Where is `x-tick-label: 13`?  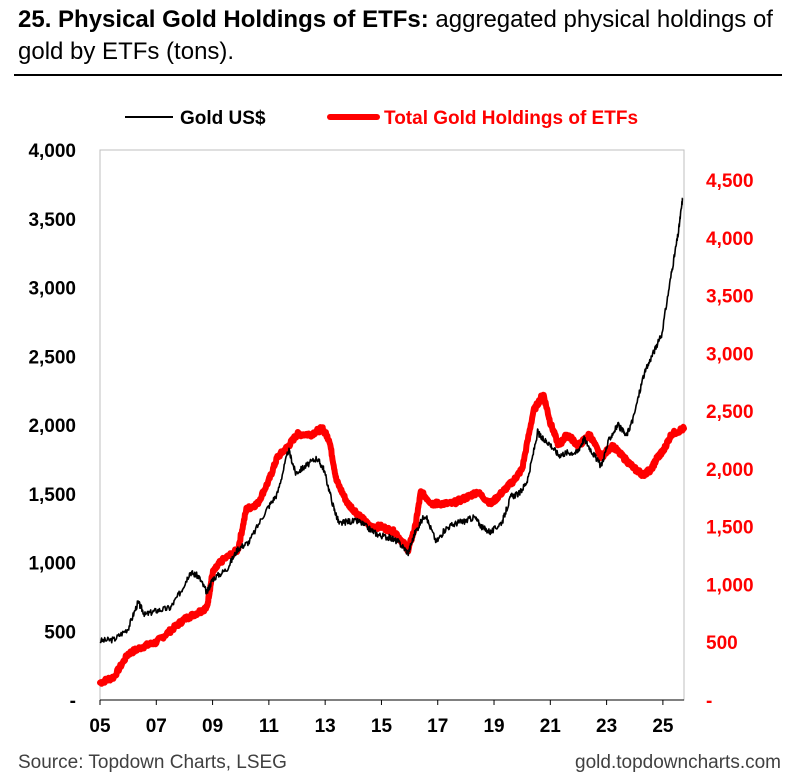 x-tick-label: 13 is located at coordinates (325, 726).